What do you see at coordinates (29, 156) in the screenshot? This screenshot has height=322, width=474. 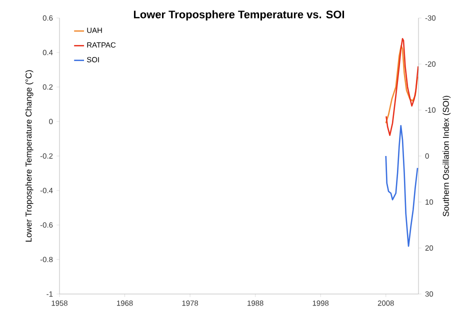 I see `y-axis-title: Lower Troposphere Temperature Change (°C)` at bounding box center [29, 156].